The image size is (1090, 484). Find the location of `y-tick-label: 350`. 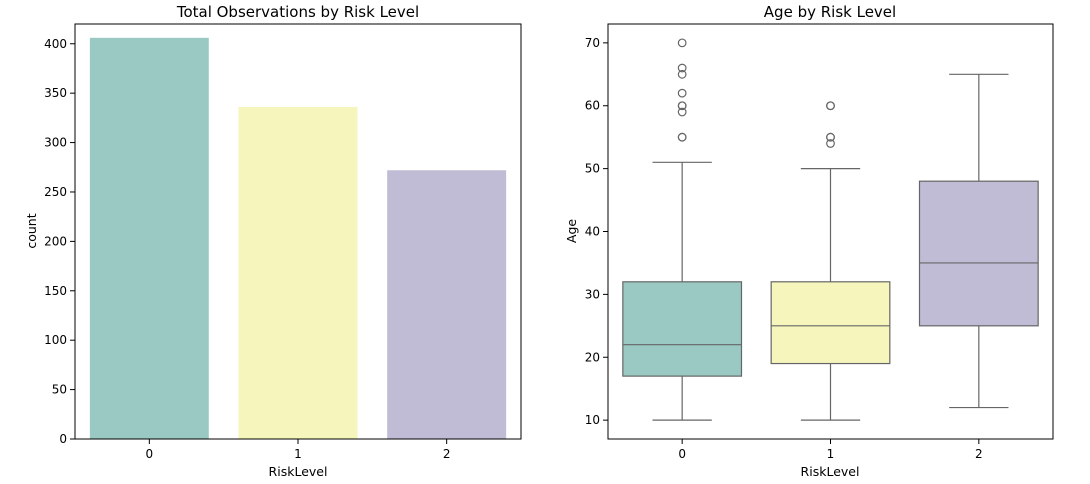

y-tick-label: 350 is located at coordinates (55, 93).